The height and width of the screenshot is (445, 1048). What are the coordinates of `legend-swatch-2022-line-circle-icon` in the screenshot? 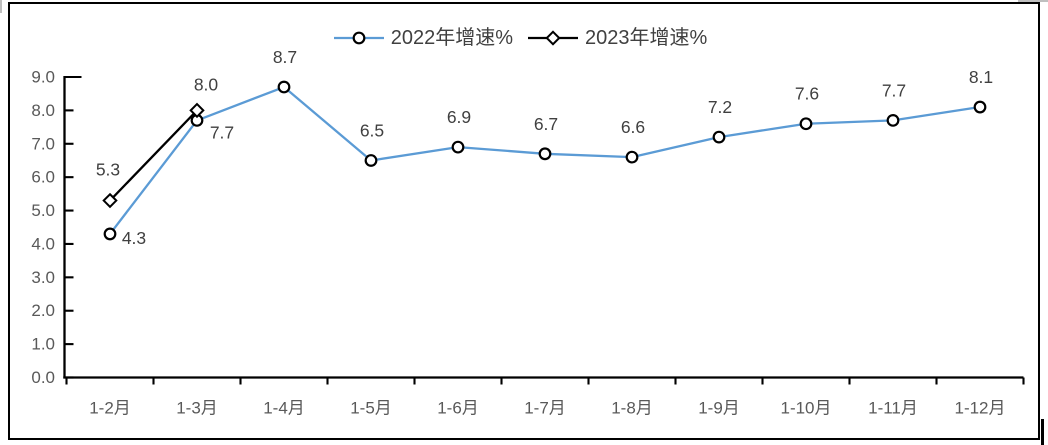 It's located at (358, 38).